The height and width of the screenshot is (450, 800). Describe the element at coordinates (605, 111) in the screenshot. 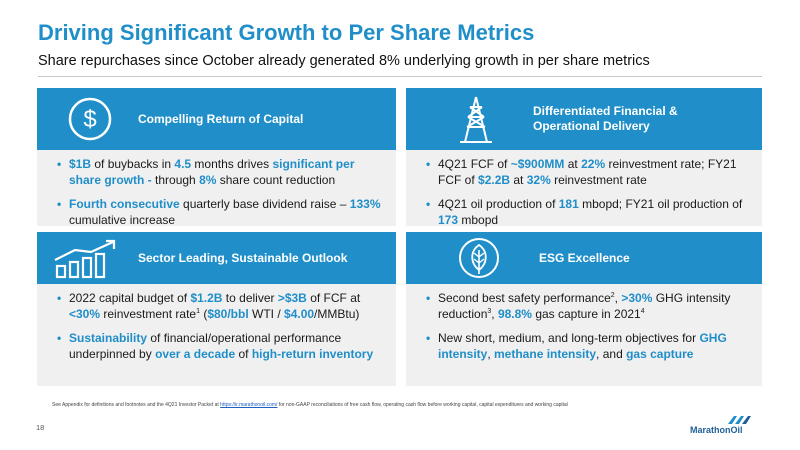

I see `panel-title-line1: Differentiated Financial &` at that location.